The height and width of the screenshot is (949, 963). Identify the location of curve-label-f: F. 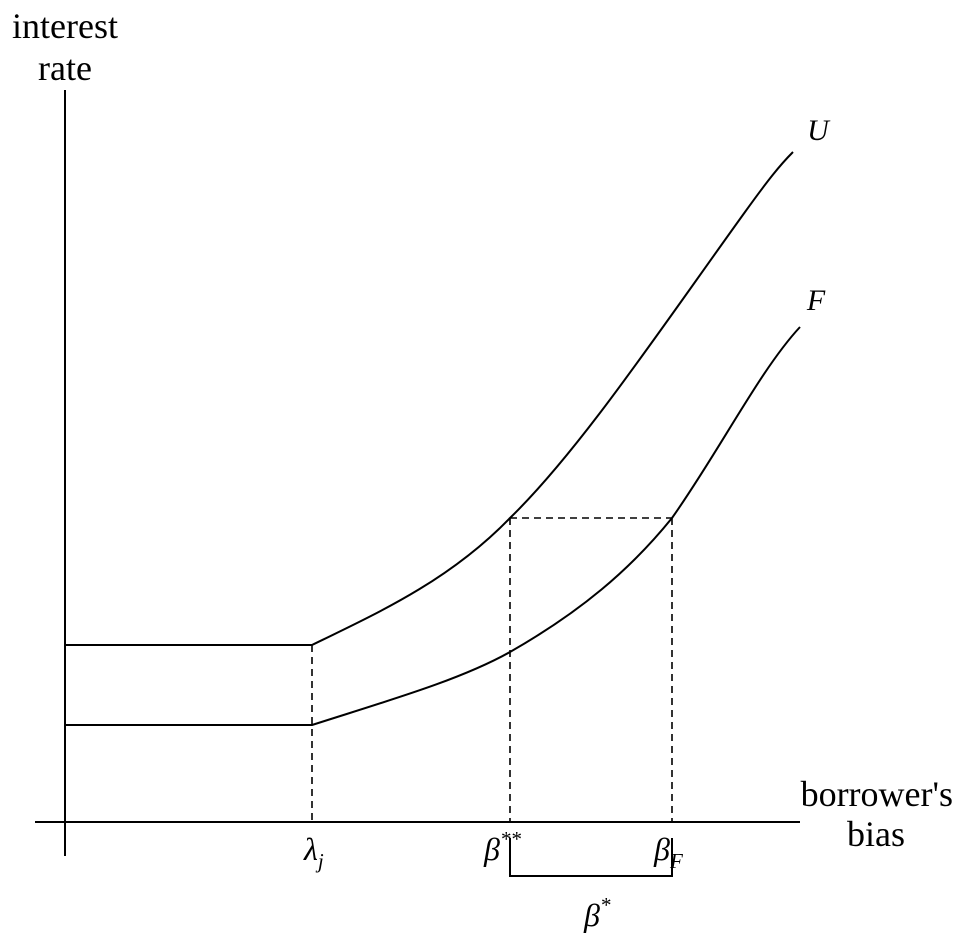
(816, 300).